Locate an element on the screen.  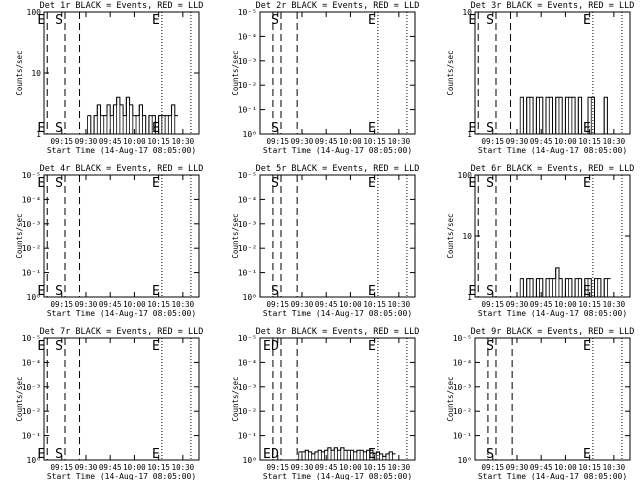
y-tick-label: 10 is located at coordinates (467, 12).